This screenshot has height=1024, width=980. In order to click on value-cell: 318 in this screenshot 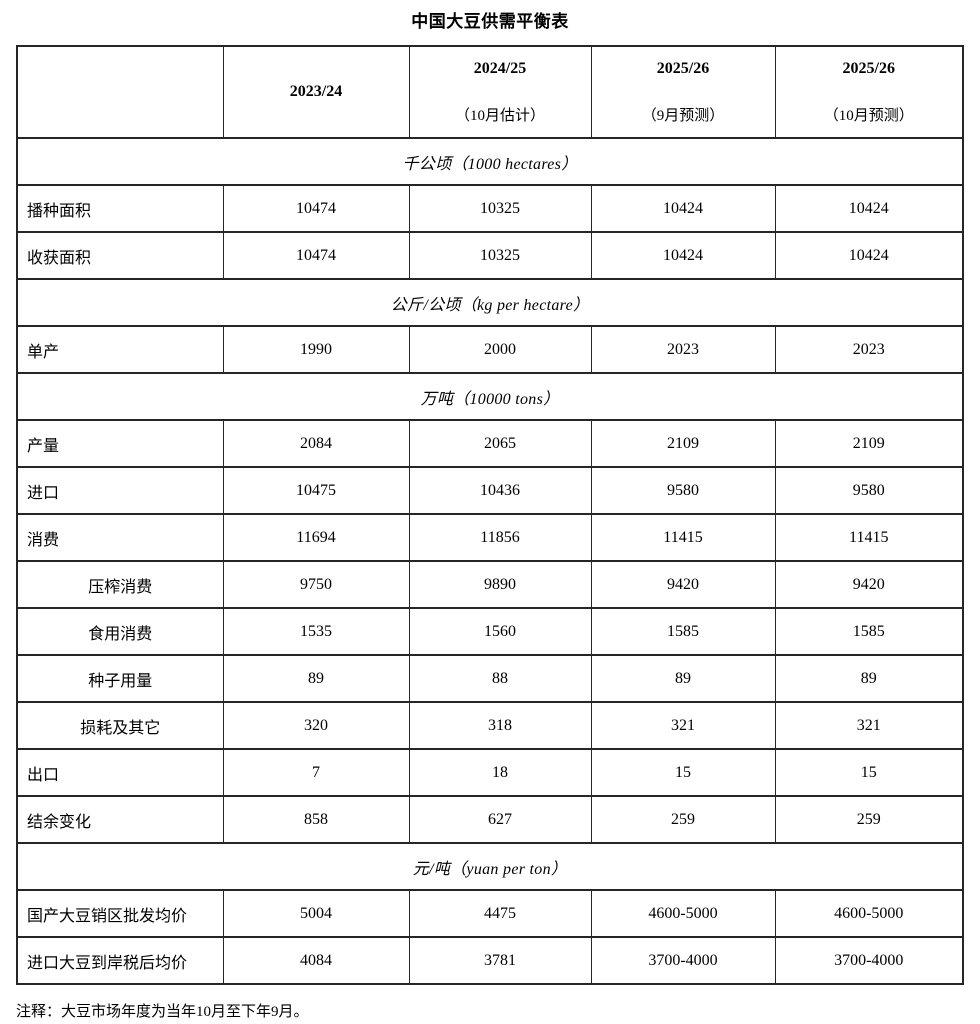, I will do `click(500, 725)`.